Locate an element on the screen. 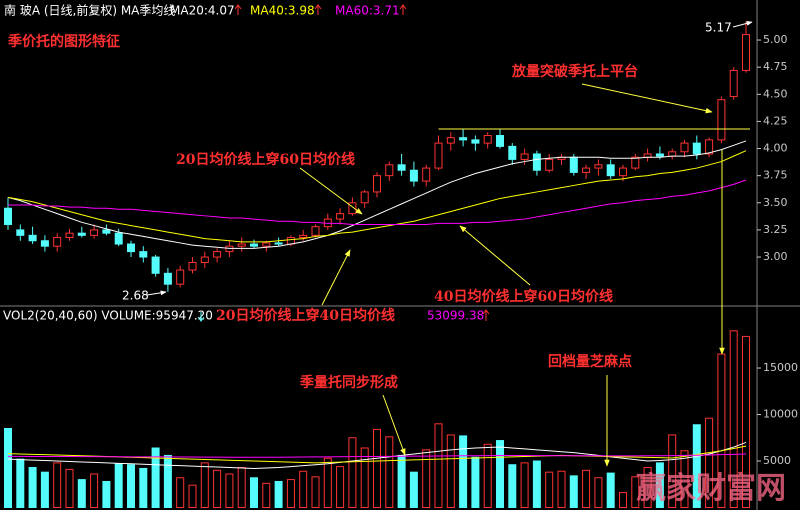  low-label: 2.68 is located at coordinates (135, 296).